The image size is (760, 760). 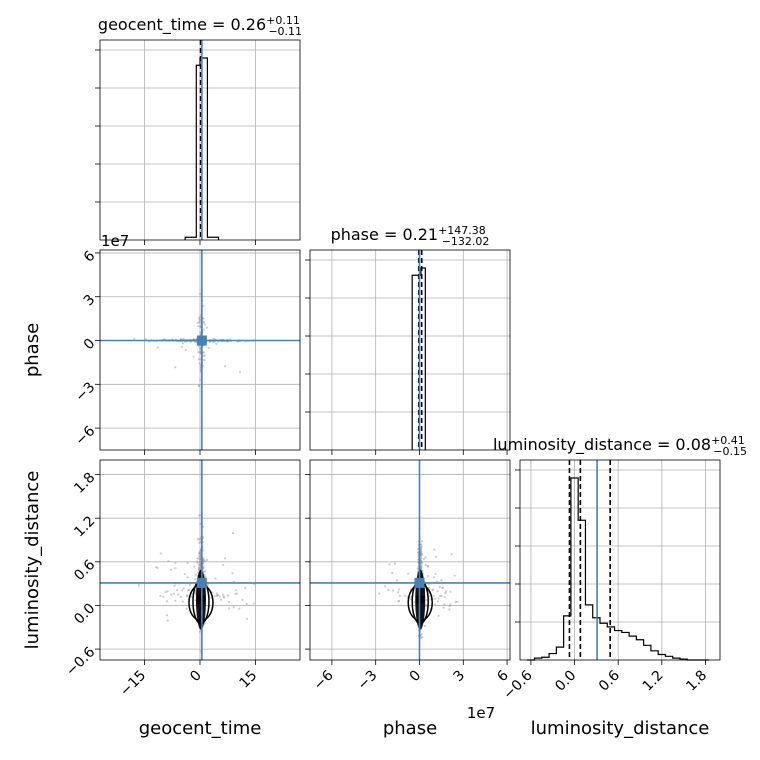 I want to click on x-axis-label-phase: phase, so click(x=410, y=728).